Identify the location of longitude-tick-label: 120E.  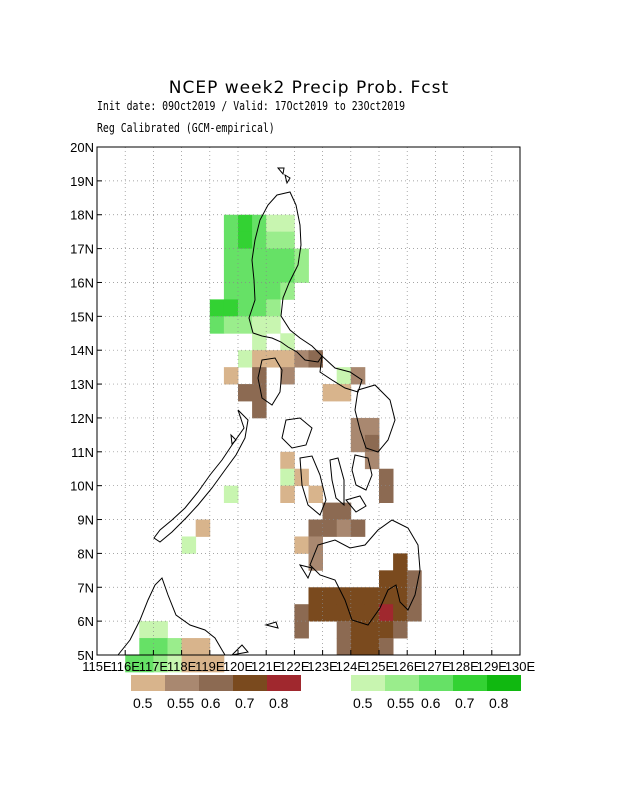
(238, 666).